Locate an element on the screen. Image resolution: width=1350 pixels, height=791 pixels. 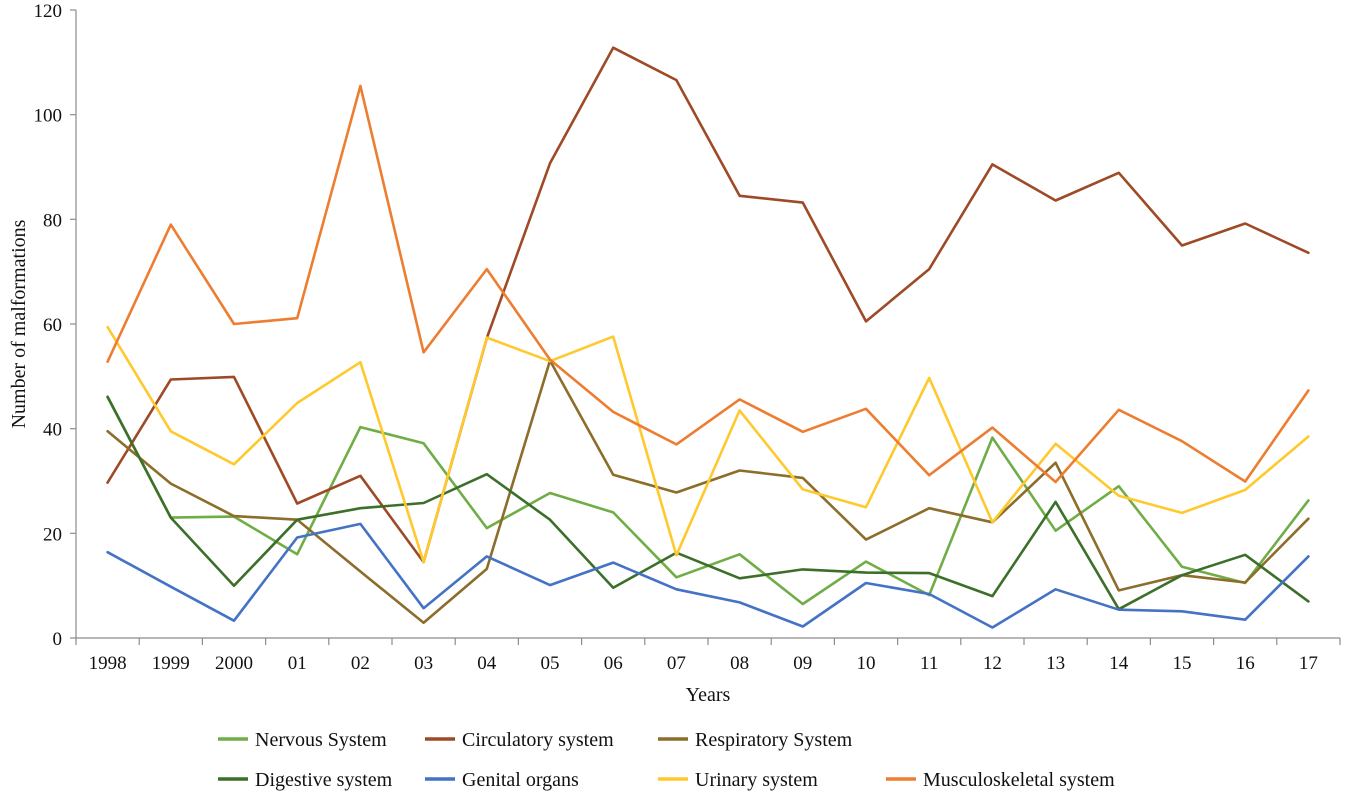
y-tick-label: 40 is located at coordinates (52, 430).